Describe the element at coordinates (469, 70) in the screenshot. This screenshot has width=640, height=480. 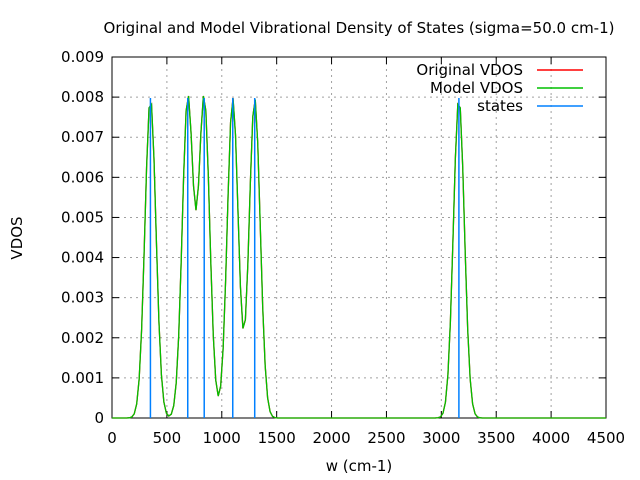
I see `legend-label-original-vdos: Original VDOS` at that location.